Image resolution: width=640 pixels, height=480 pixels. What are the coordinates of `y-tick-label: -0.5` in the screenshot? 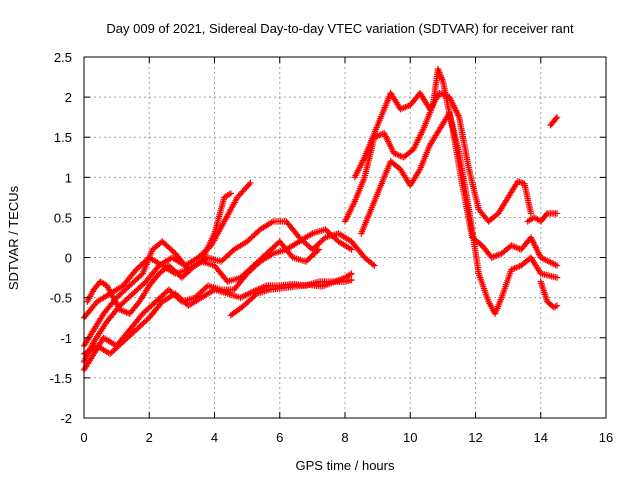 It's located at (61, 298).